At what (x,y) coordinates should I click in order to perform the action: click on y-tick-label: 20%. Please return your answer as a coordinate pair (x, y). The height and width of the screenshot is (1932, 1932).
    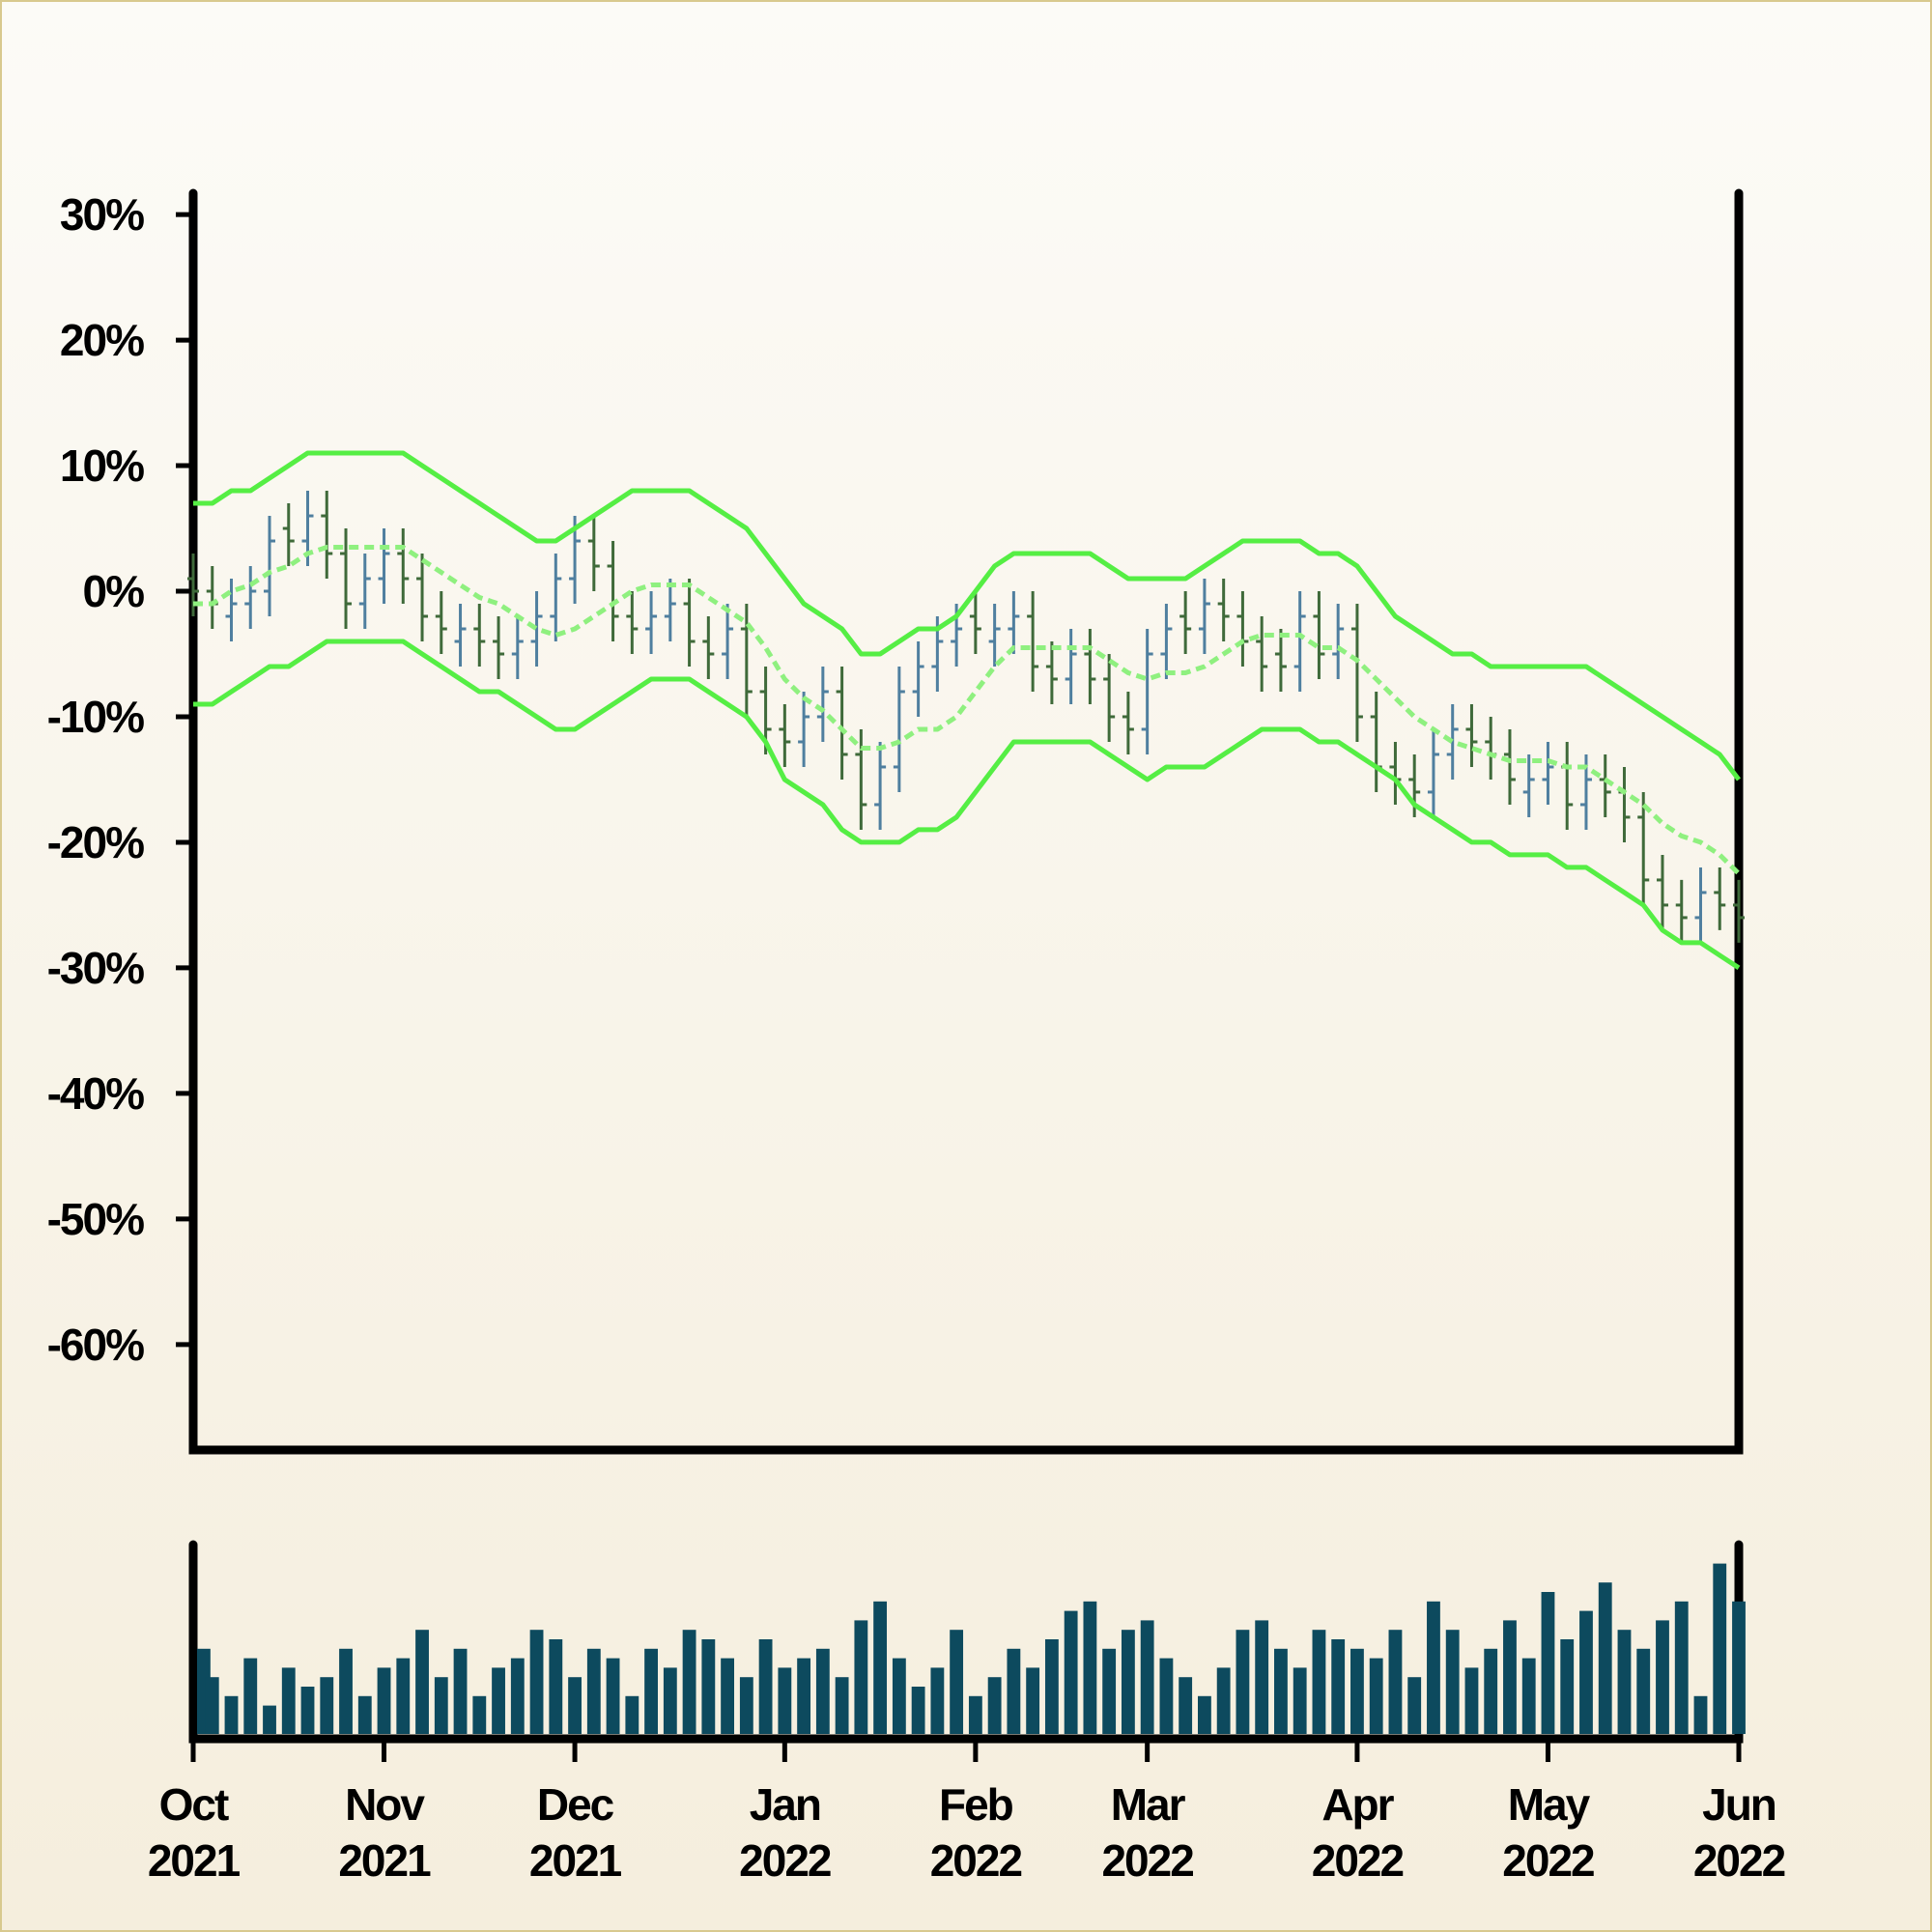
    Looking at the image, I should click on (102, 340).